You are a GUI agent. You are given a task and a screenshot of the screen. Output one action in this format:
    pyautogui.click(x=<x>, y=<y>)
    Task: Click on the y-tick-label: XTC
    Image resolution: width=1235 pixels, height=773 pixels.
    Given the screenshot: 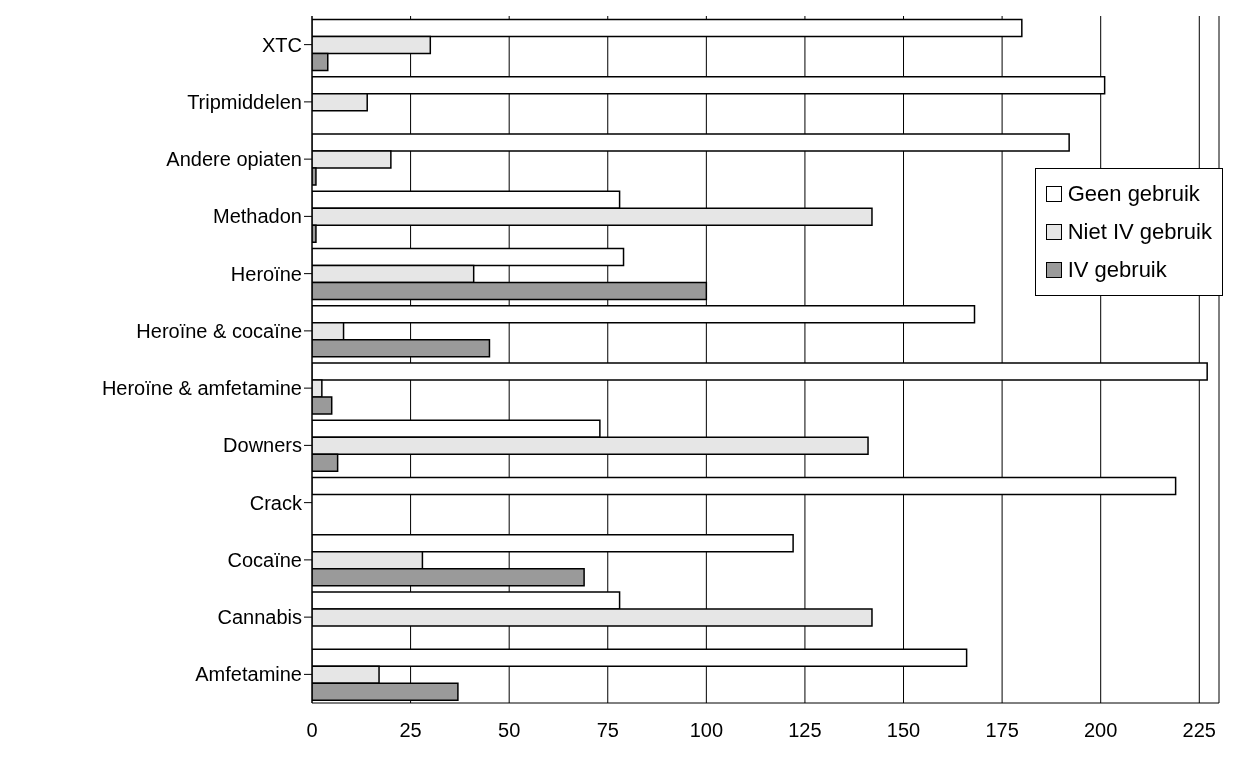 What is the action you would take?
    pyautogui.click(x=282, y=44)
    